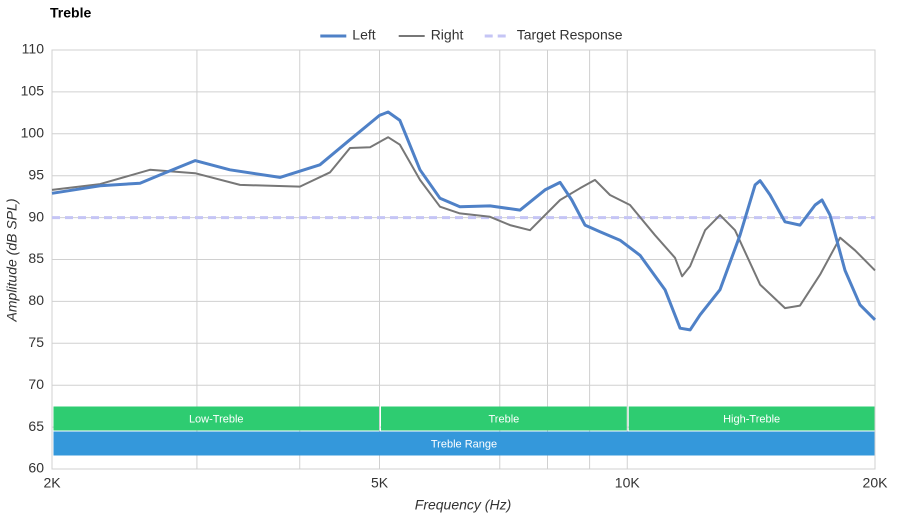 Image resolution: width=900 pixels, height=520 pixels. I want to click on band-label: Treble Range, so click(464, 444).